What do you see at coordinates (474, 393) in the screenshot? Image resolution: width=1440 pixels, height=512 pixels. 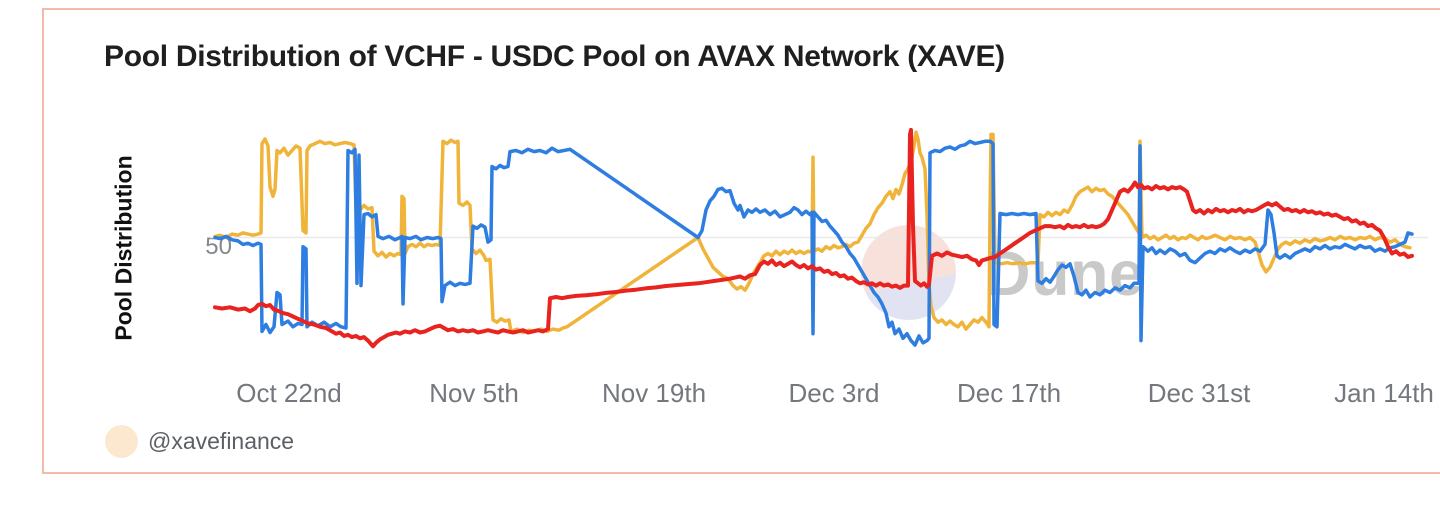 I see `x-axis-tick-1: Nov 5th` at bounding box center [474, 393].